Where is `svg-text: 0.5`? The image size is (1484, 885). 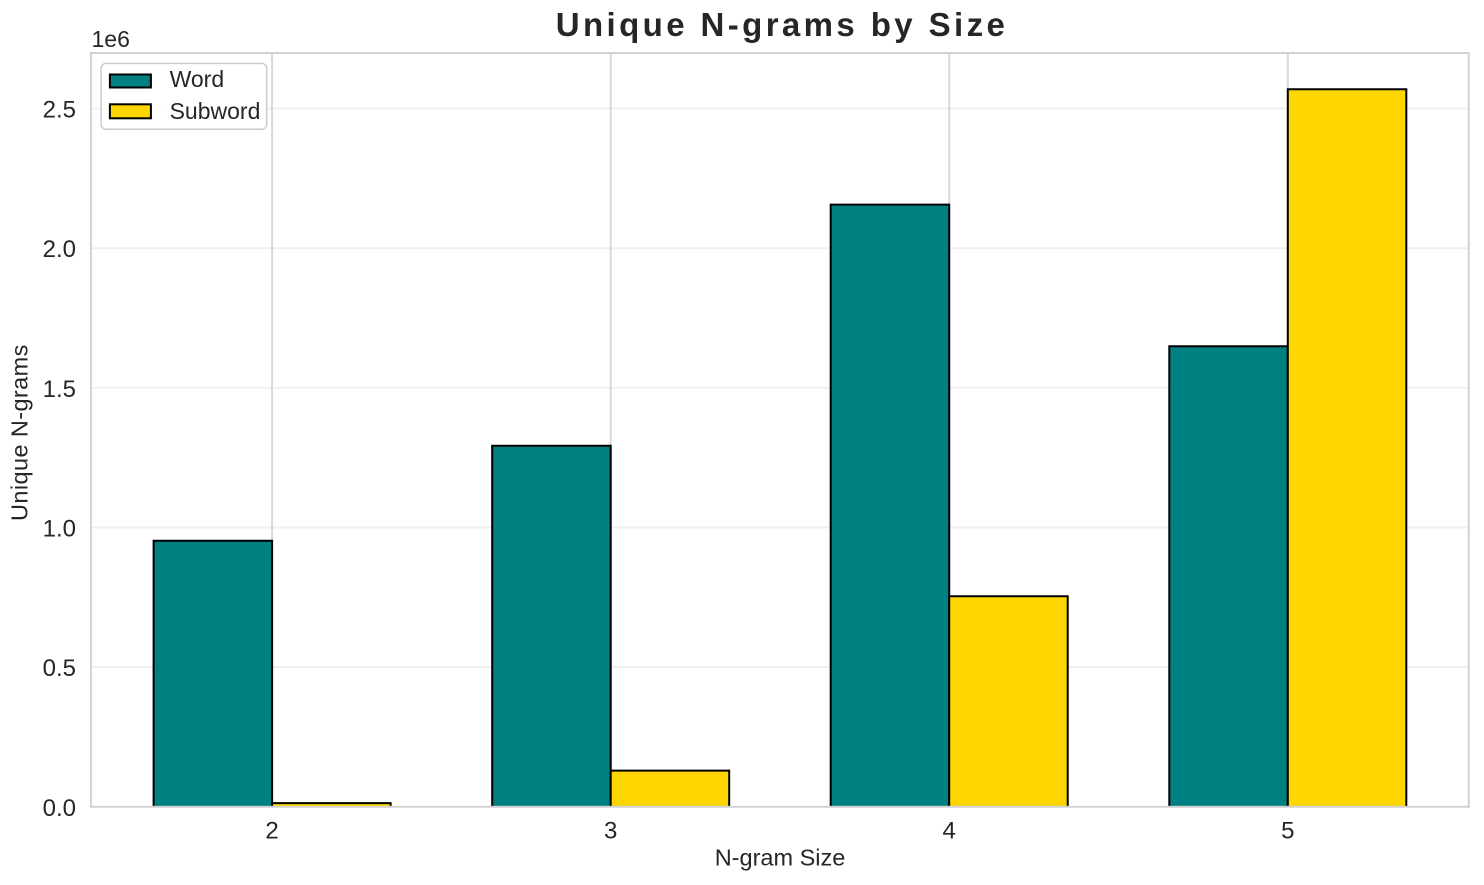 svg-text: 0.5 is located at coordinates (59, 668).